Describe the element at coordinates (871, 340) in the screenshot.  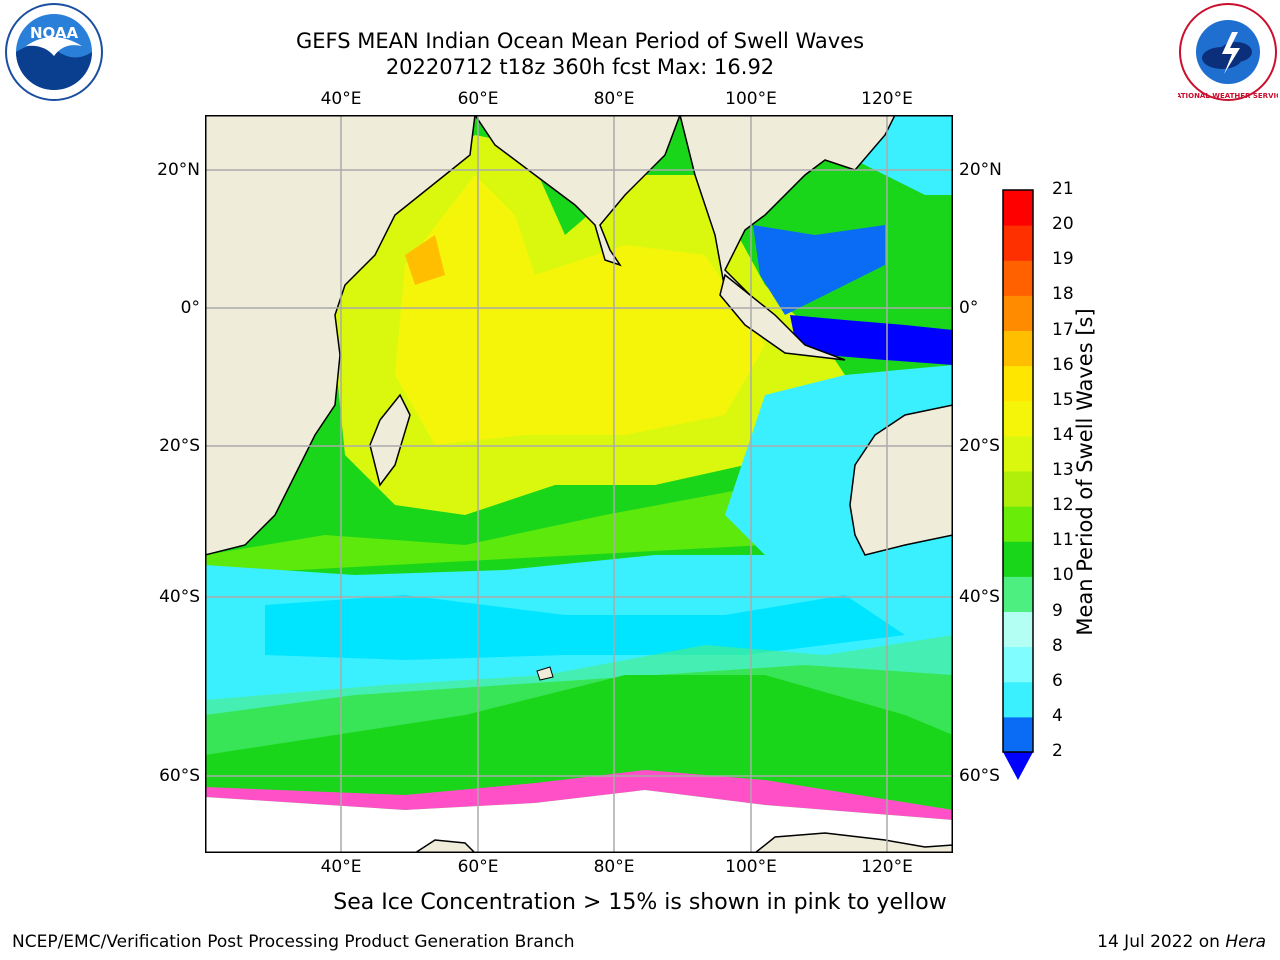
I see `java-sea` at that location.